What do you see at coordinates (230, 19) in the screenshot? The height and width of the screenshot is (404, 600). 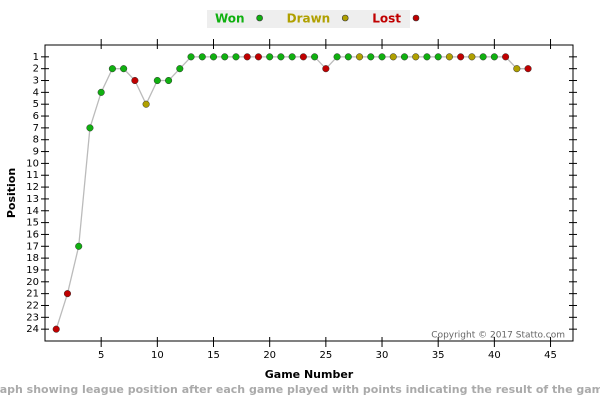 I see `legend-label: Won` at bounding box center [230, 19].